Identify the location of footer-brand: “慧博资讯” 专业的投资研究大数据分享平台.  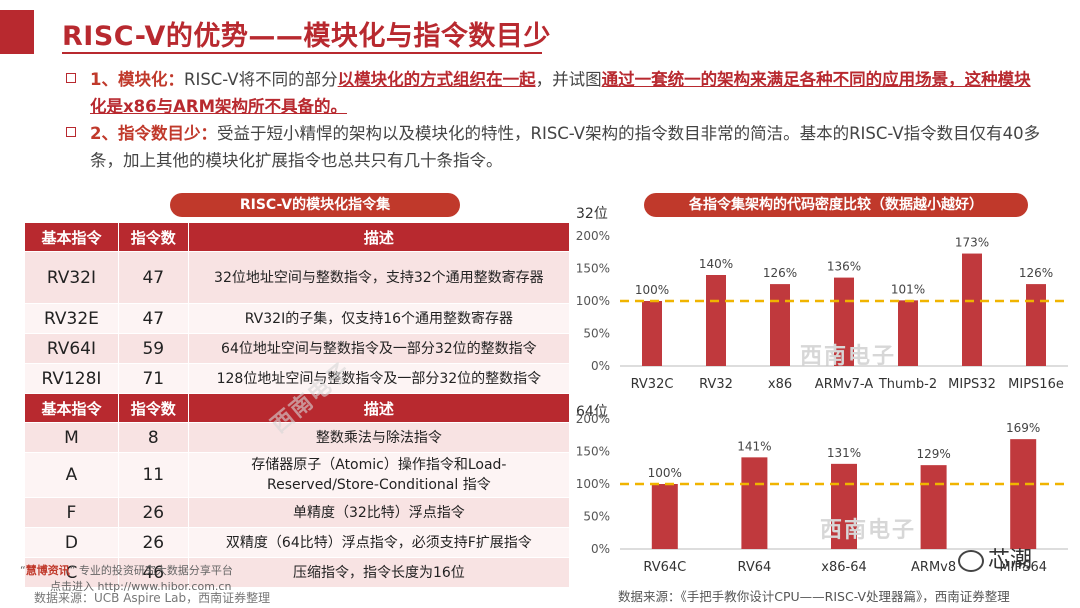
(126, 570).